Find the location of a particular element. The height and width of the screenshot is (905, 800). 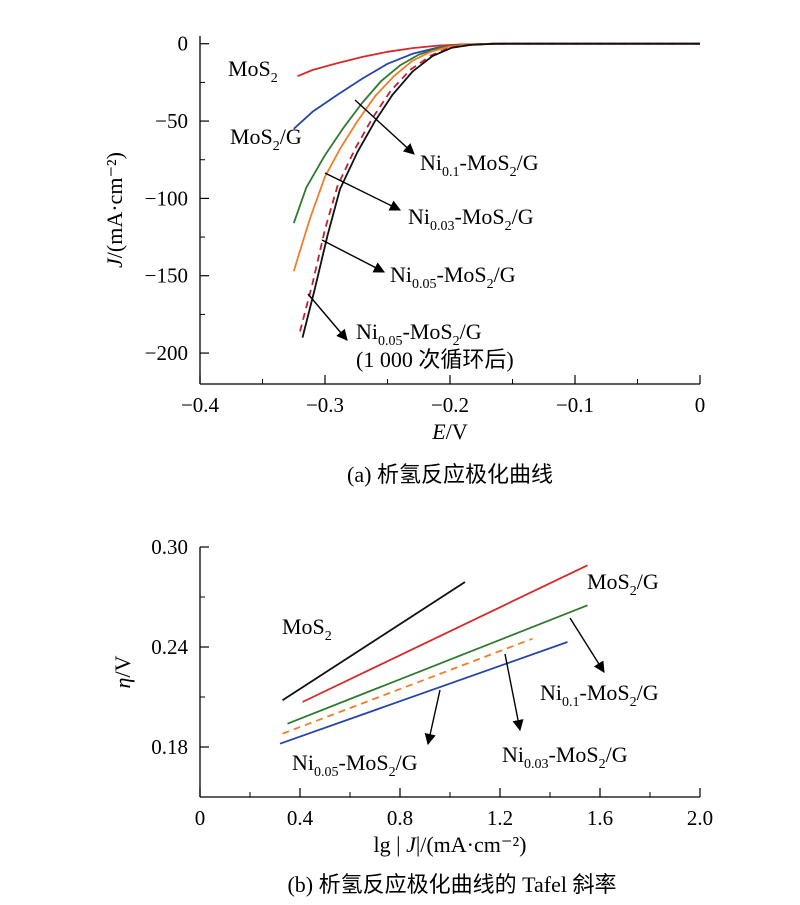

x-tick-label: −0.2 is located at coordinates (450, 405).